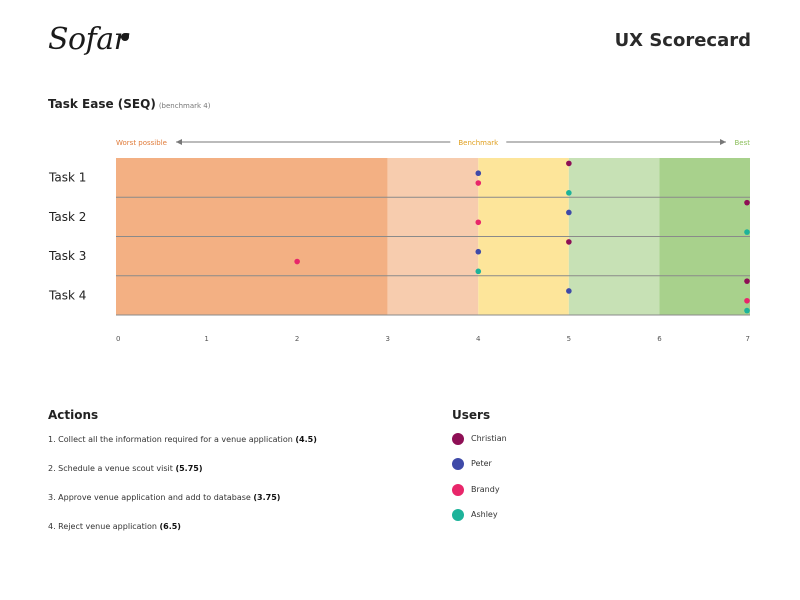 The width and height of the screenshot is (800, 600). Describe the element at coordinates (742, 143) in the screenshot. I see `best-label: Best` at that location.